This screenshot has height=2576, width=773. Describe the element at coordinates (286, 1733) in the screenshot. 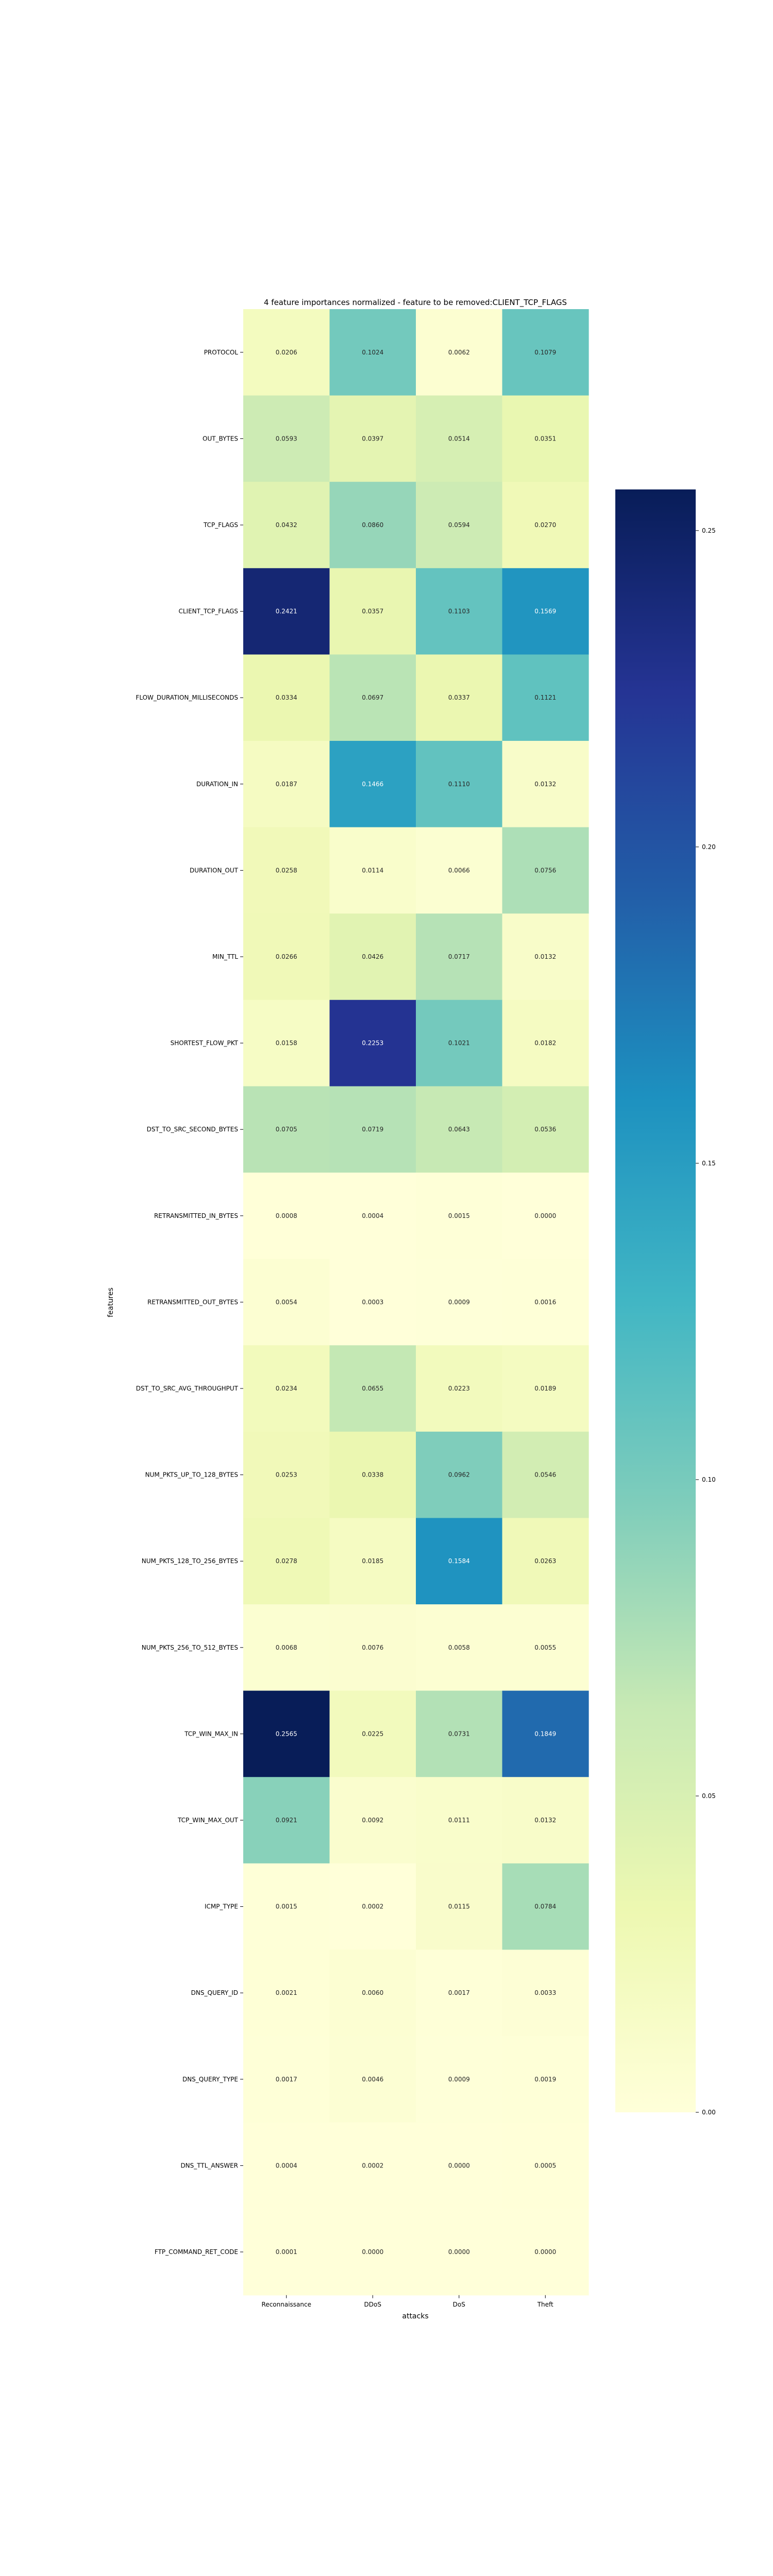

I see `cell-annotation: 0.2565` at that location.